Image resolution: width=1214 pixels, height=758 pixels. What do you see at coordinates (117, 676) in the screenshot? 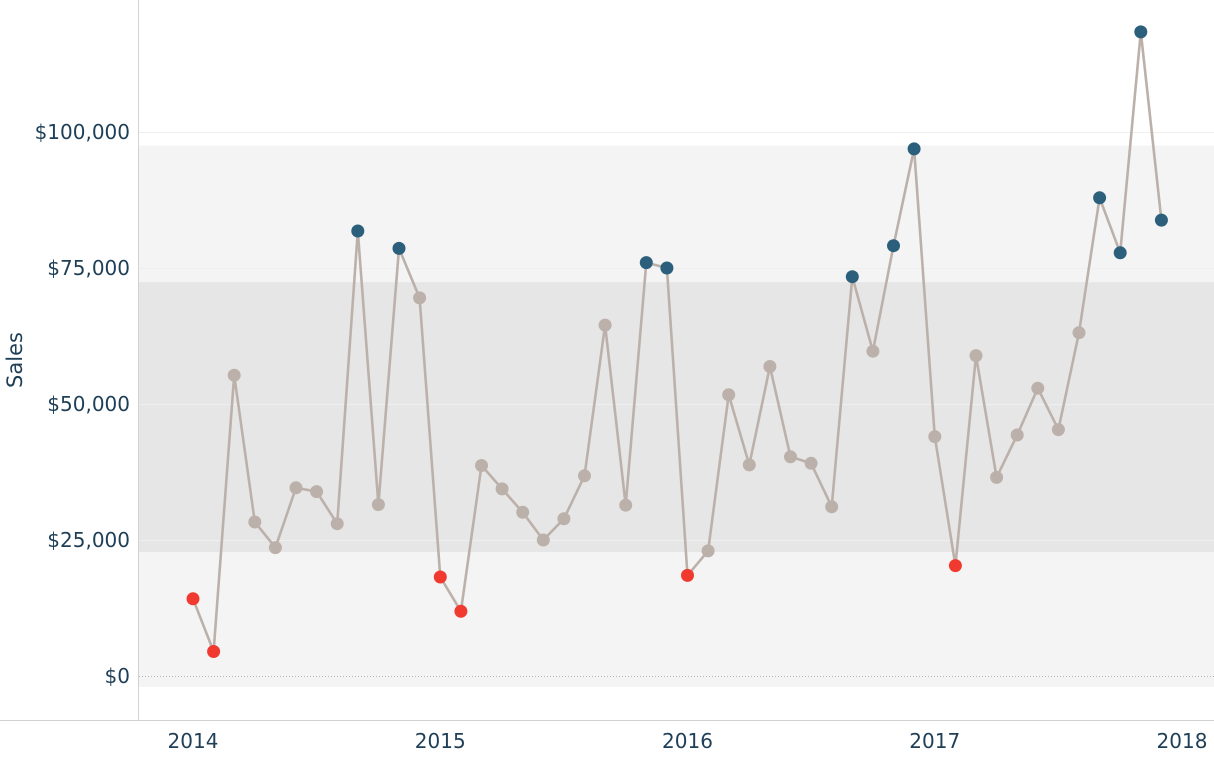
I see `y-tick-label: $0` at bounding box center [117, 676].